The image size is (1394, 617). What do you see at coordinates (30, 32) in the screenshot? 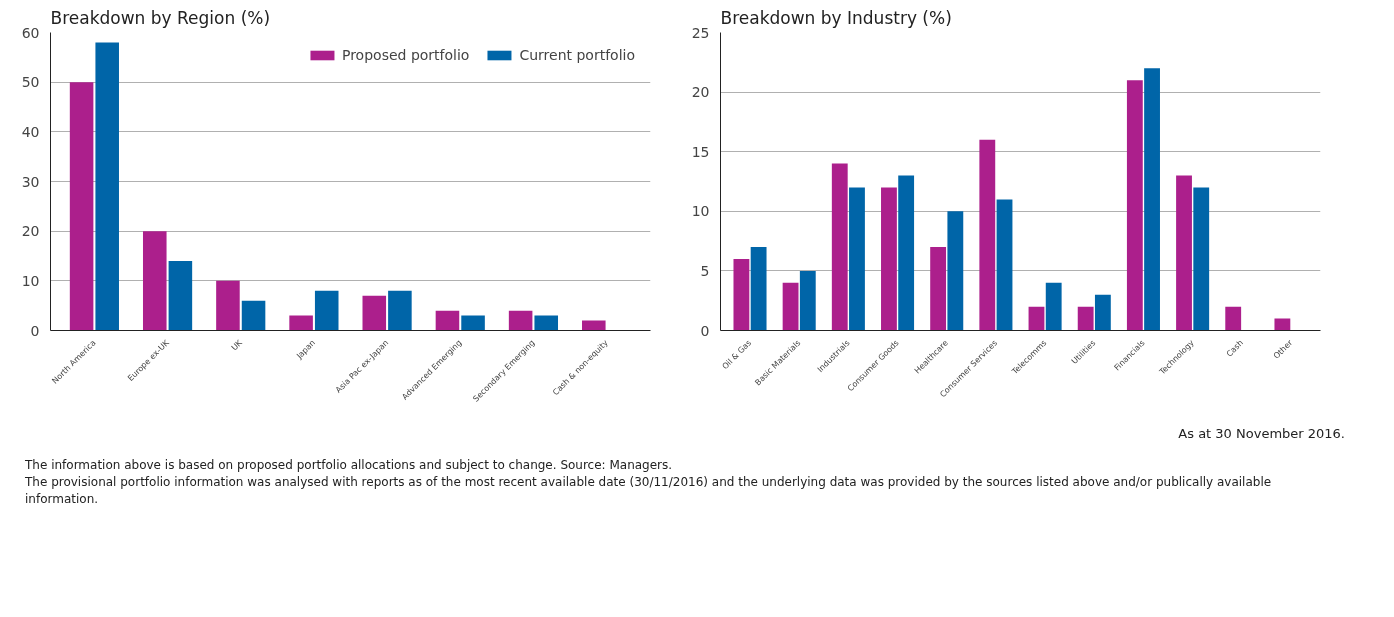
I see `y-tick-label: 60` at bounding box center [30, 32].